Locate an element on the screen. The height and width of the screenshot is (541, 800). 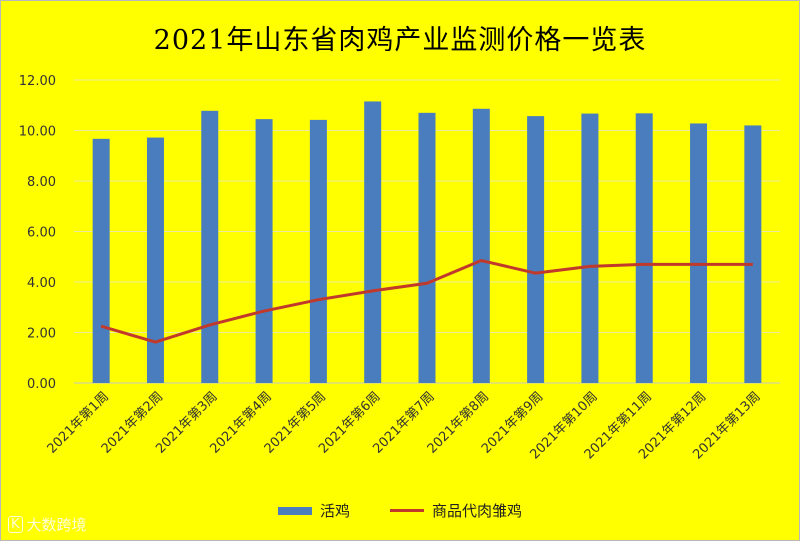
chart-legend: 活鸡 商品代肉雏鸡 is located at coordinates (400, 510).